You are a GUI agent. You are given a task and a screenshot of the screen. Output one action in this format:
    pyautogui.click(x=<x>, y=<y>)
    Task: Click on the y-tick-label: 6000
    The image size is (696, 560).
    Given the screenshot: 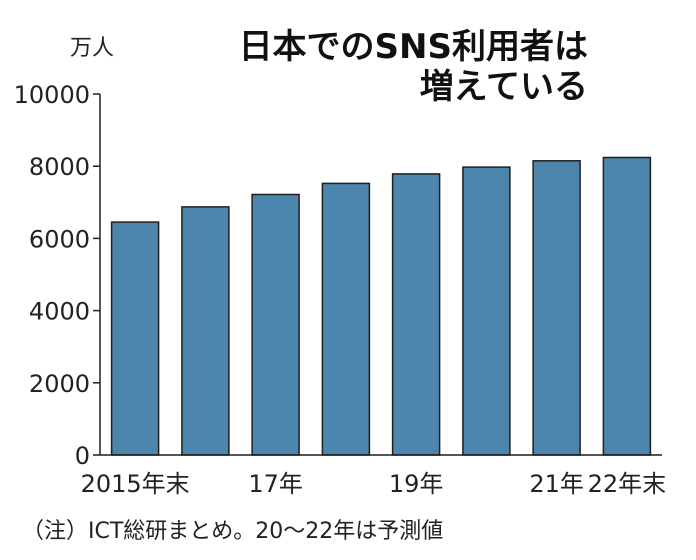 What is the action you would take?
    pyautogui.click(x=59, y=239)
    